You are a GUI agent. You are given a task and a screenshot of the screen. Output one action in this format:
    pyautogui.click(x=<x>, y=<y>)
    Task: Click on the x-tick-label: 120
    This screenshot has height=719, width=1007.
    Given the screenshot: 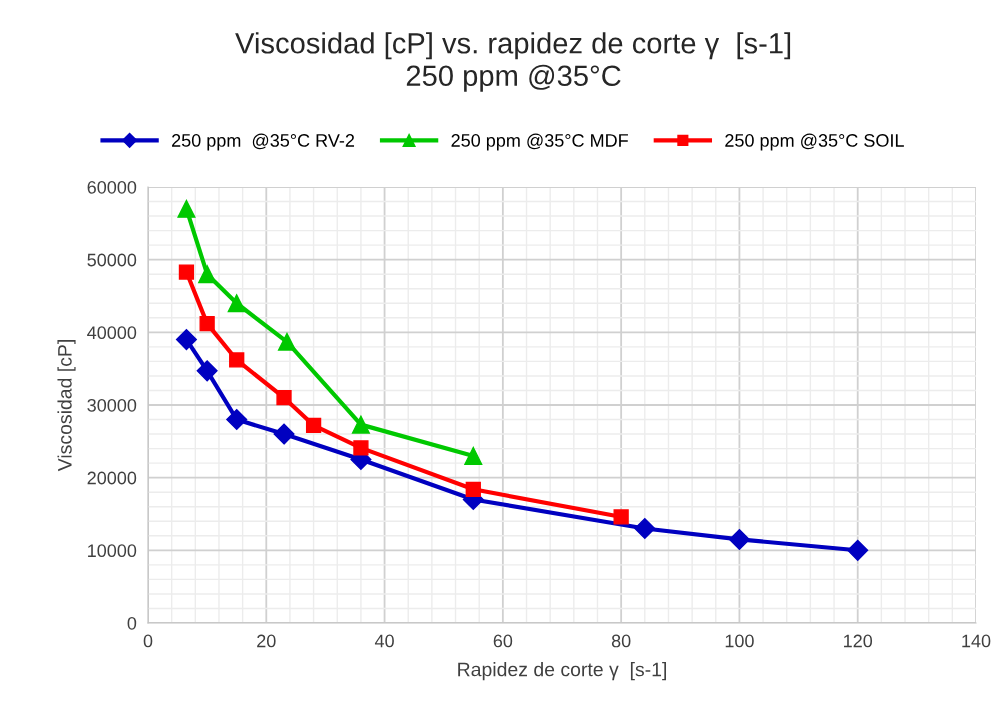 What is the action you would take?
    pyautogui.click(x=858, y=641)
    